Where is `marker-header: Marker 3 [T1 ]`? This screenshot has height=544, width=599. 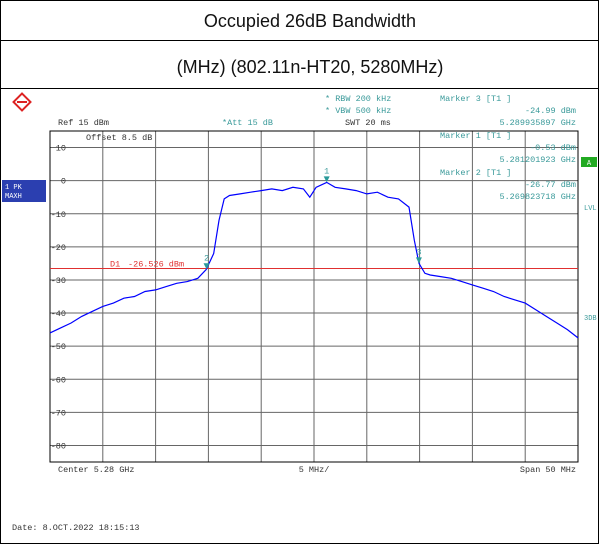 marker-header: Marker 3 [T1 ] is located at coordinates (475, 99).